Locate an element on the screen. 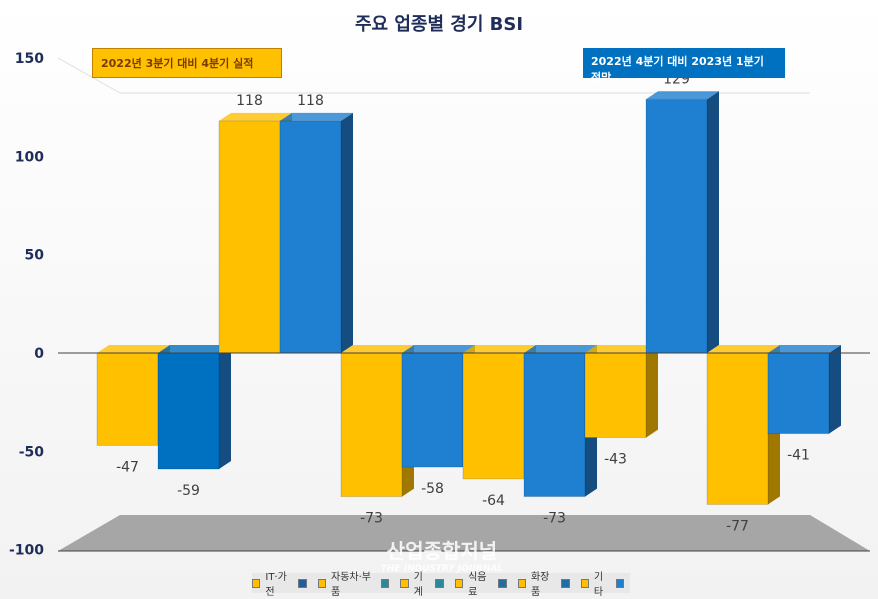  y-tick-label: 0 is located at coordinates (39, 354).